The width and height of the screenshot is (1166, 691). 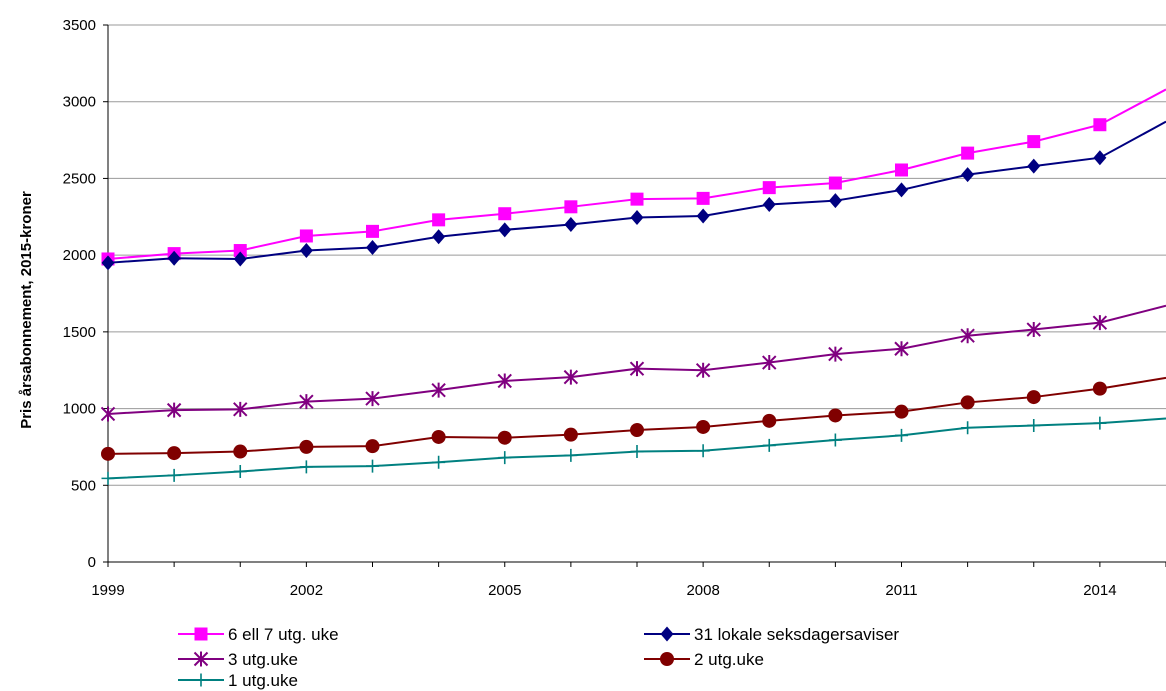 What do you see at coordinates (79, 102) in the screenshot?
I see `y-tick-label: 3000` at bounding box center [79, 102].